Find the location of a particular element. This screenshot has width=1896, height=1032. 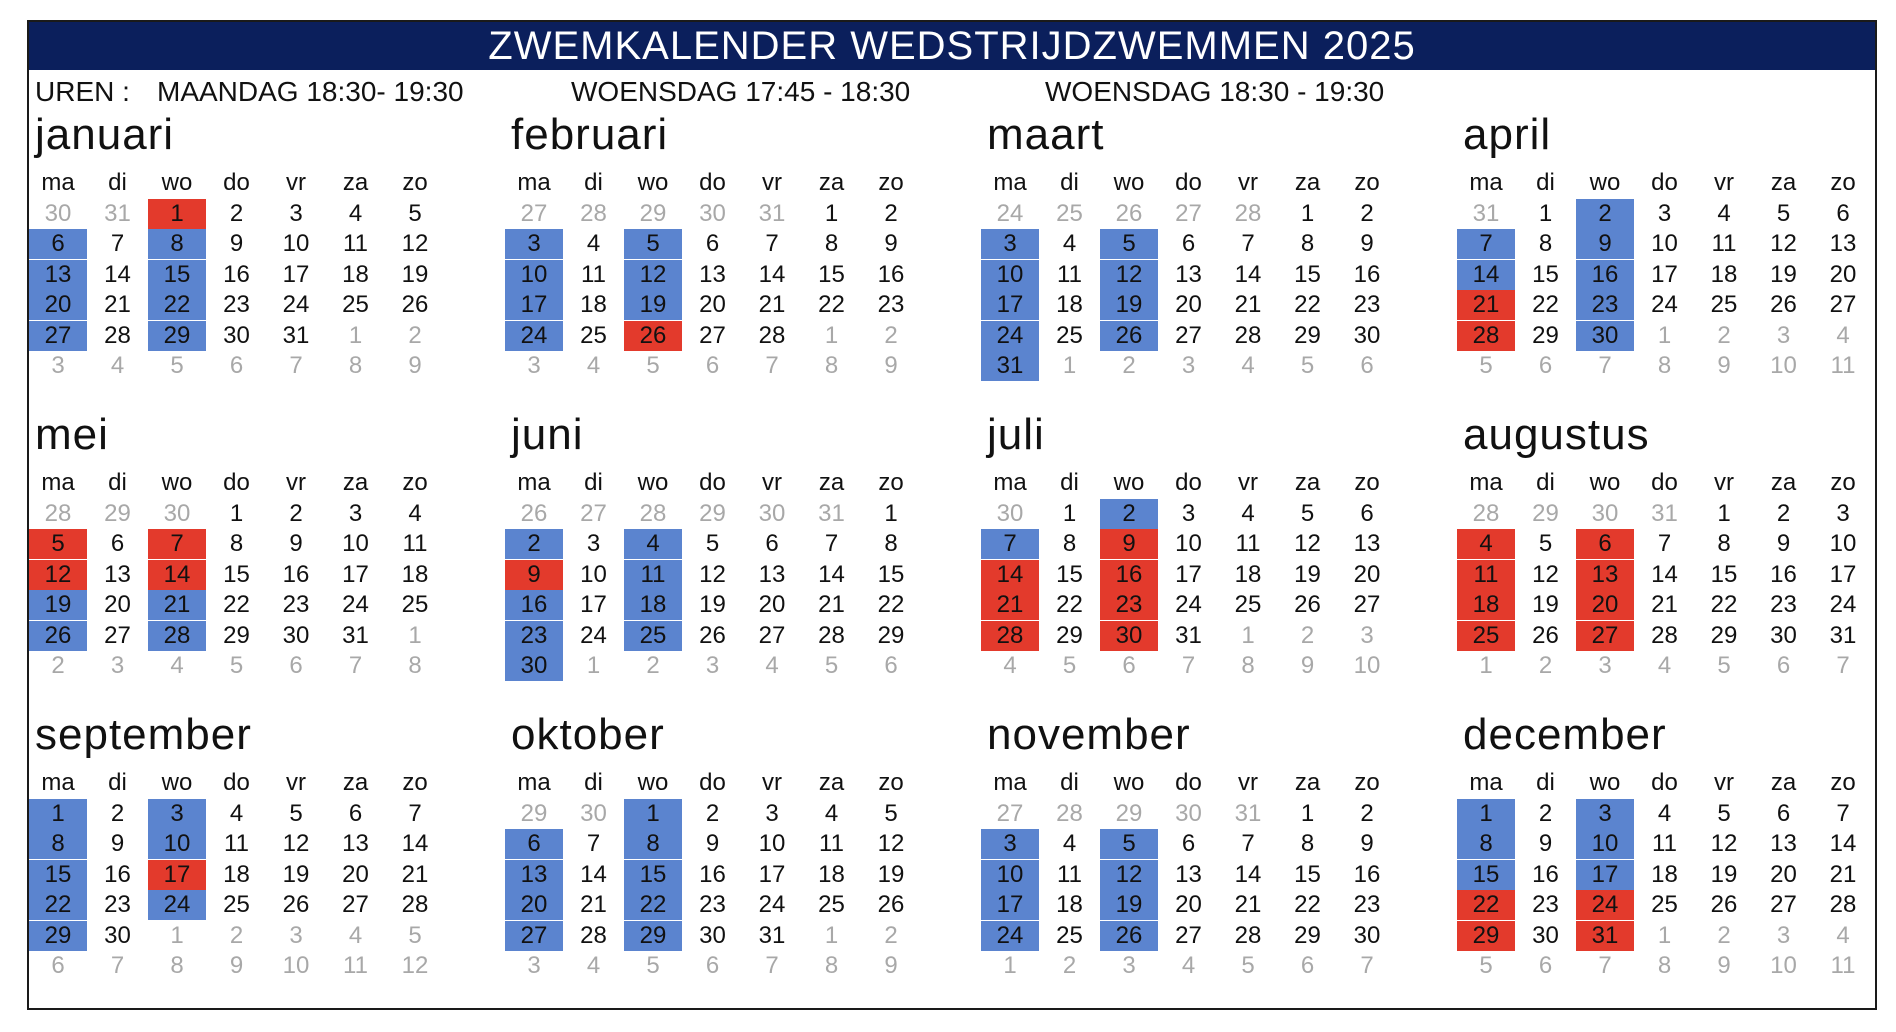

training-day-cell: 28 is located at coordinates (177, 635).